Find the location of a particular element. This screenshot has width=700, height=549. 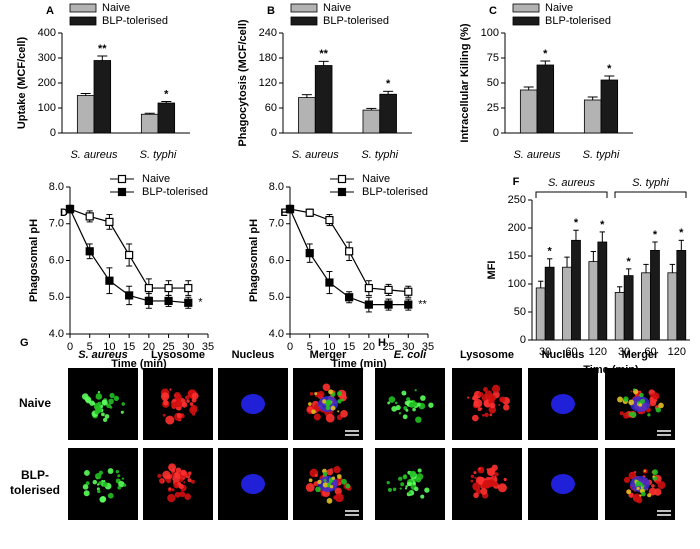

panel-letter: C is located at coordinates (493, 11).